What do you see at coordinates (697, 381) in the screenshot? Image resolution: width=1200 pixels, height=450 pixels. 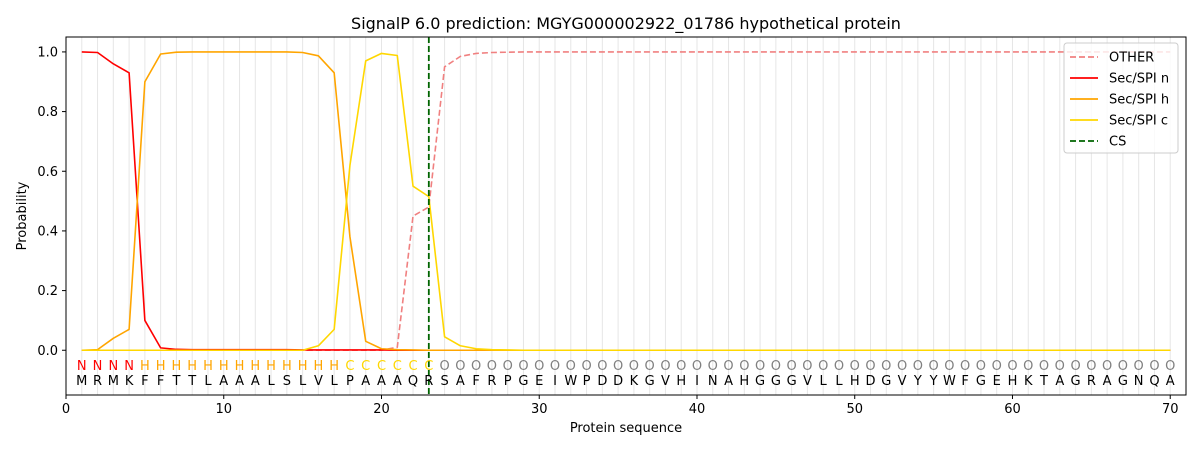 I see `sequence-residue: I` at bounding box center [697, 381].